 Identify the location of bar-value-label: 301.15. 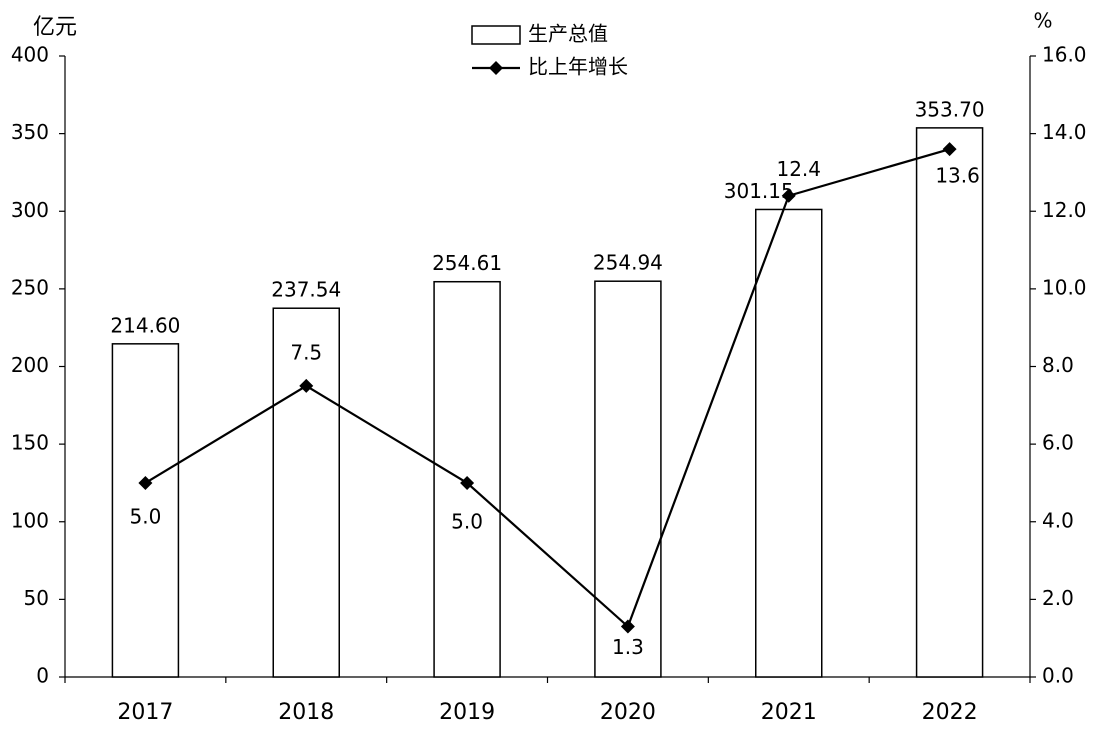
(759, 191).